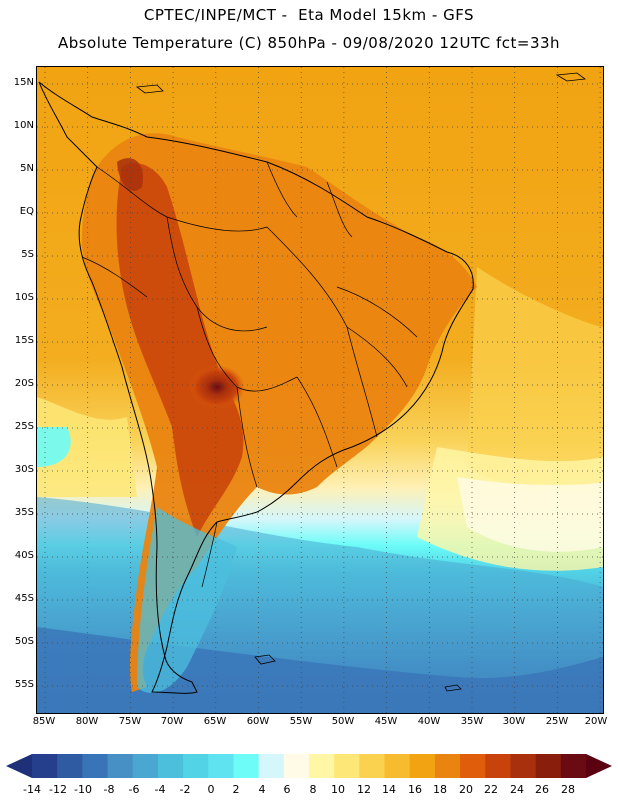 This screenshot has width=618, height=800. I want to click on lat-label: 20S, so click(24, 383).